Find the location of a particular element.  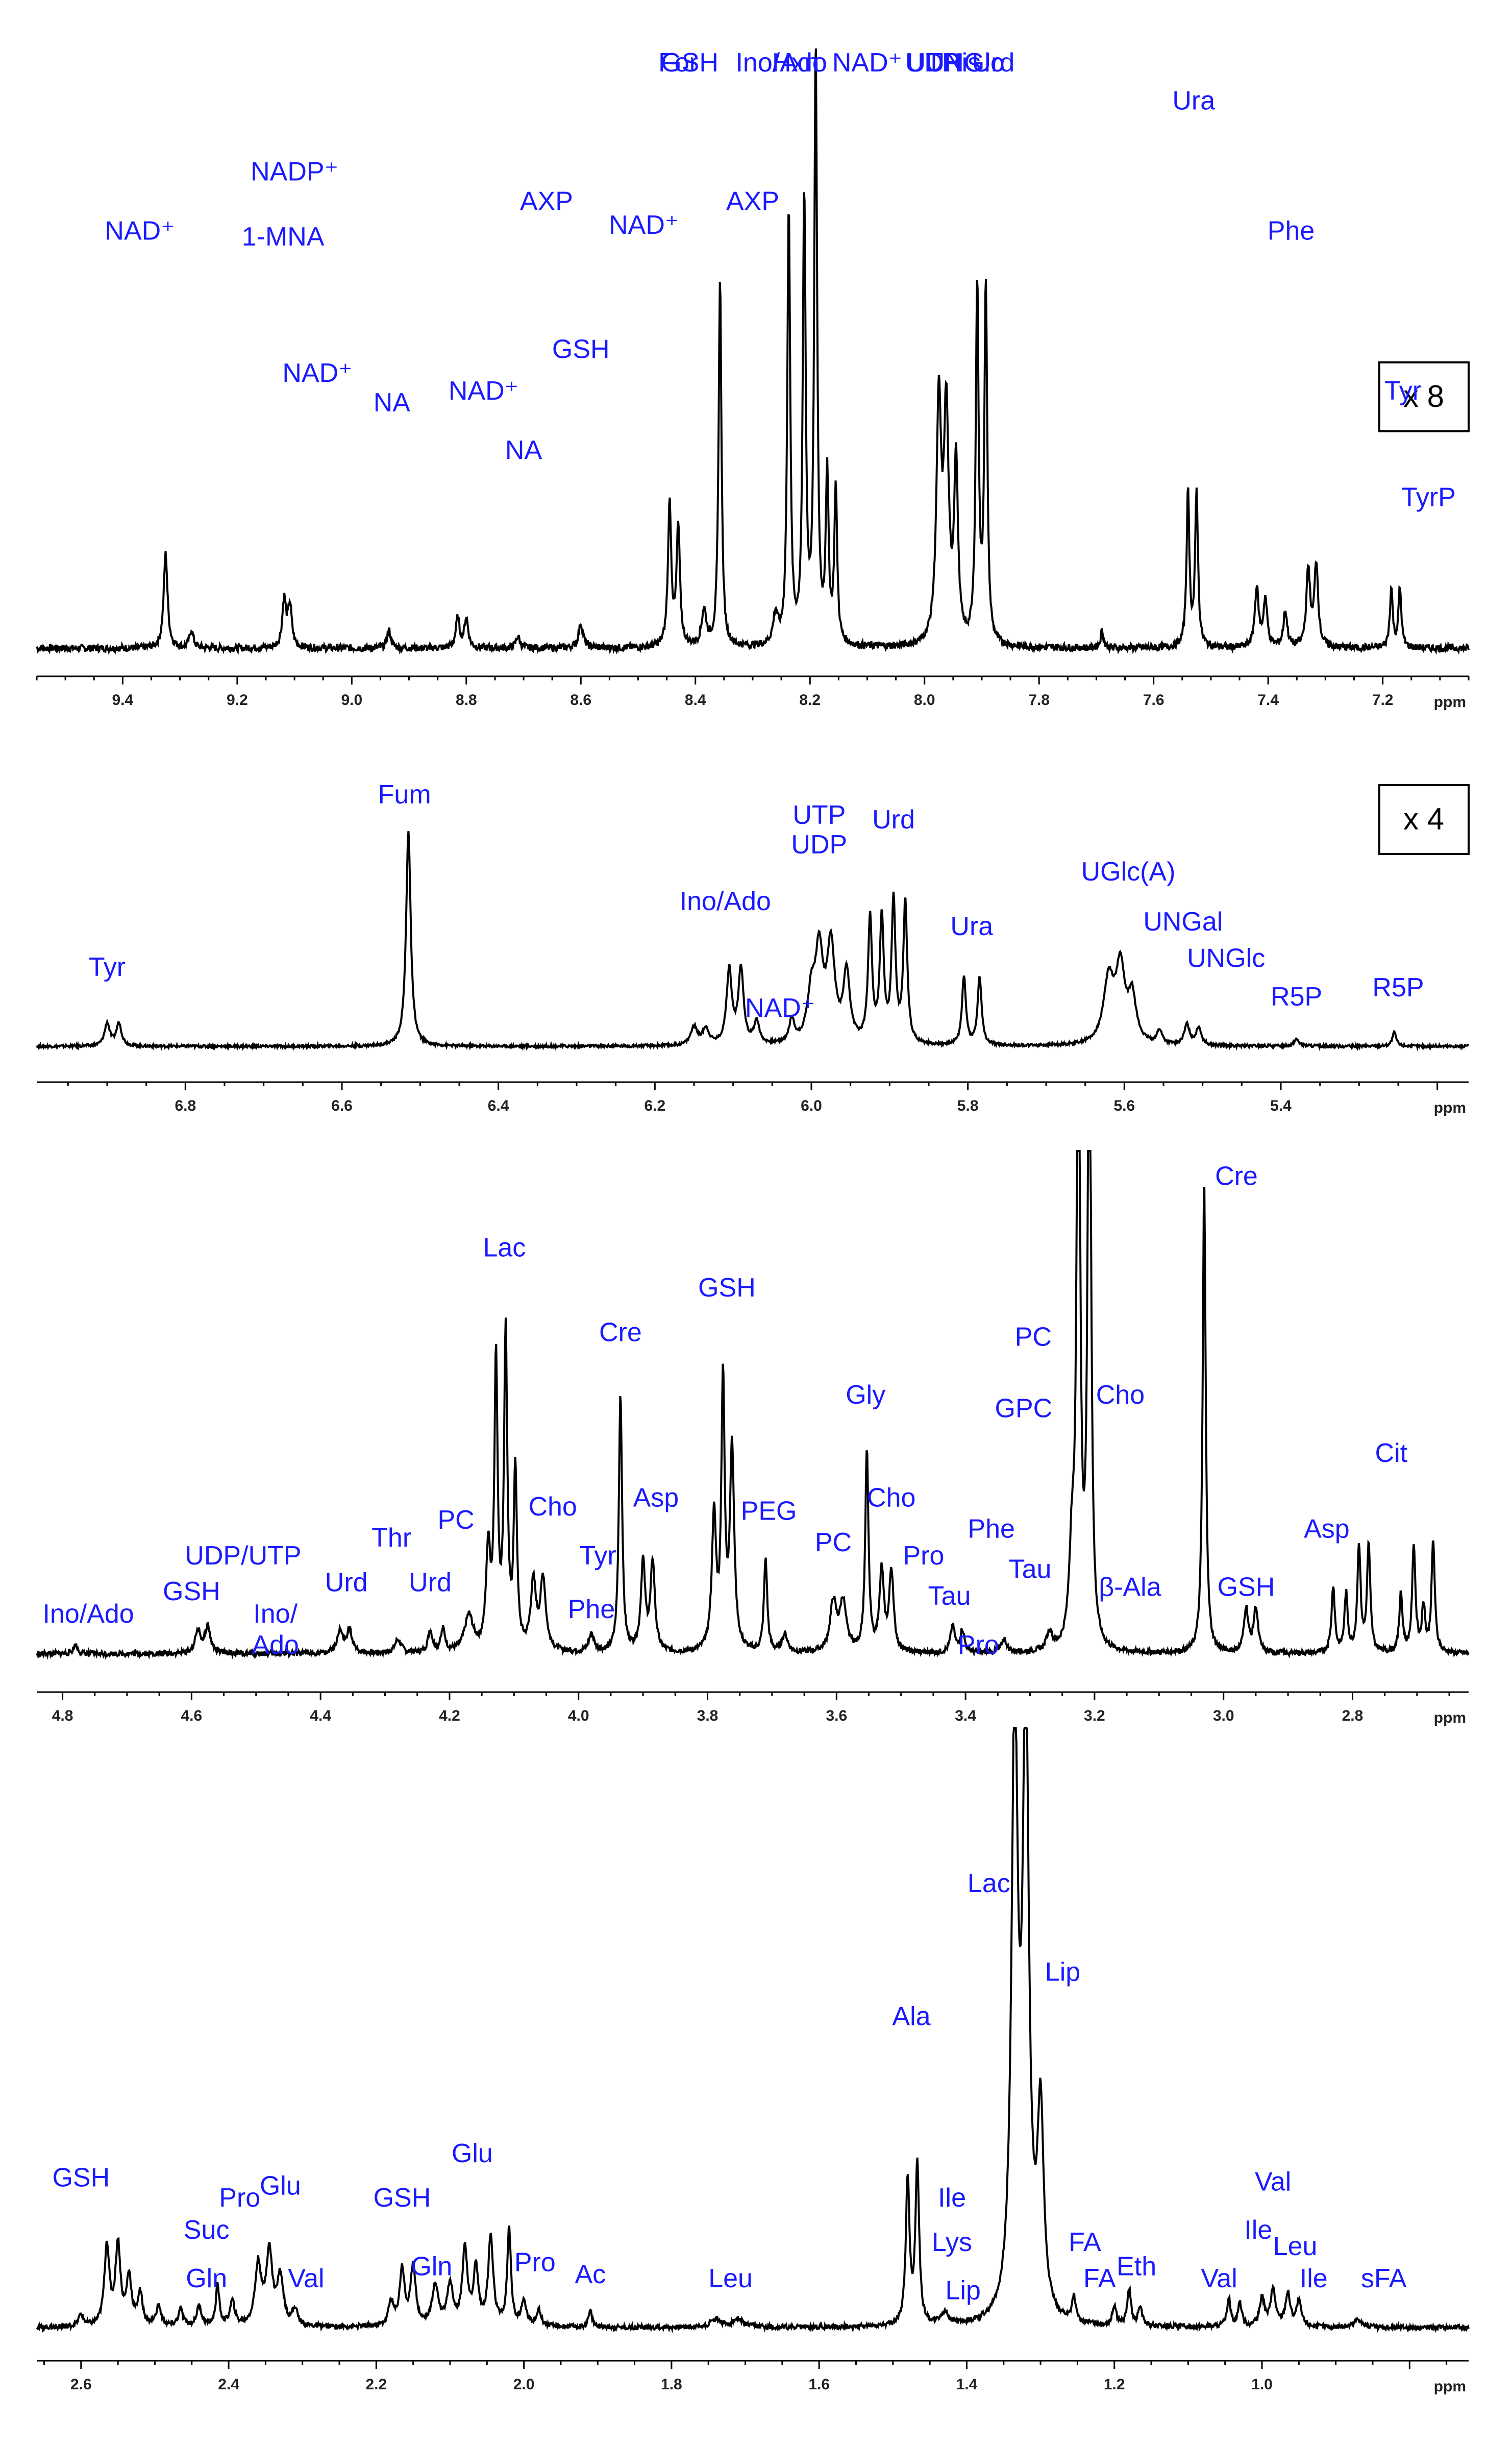

tick-label: 7.2 is located at coordinates (1383, 700).